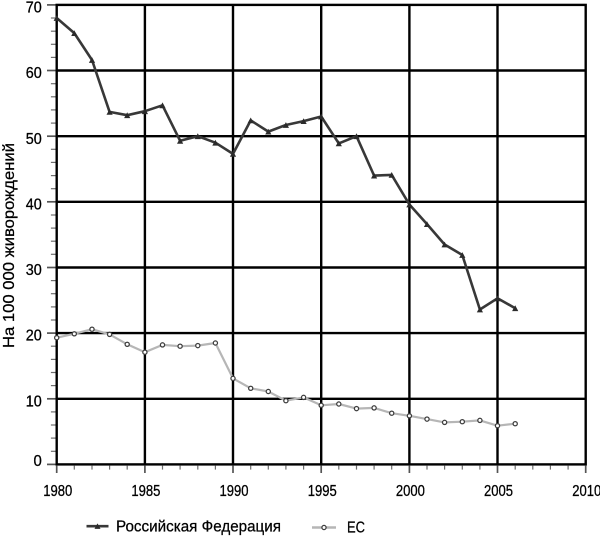  Describe the element at coordinates (34, 270) in the screenshot. I see `svg-text: 30` at that location.